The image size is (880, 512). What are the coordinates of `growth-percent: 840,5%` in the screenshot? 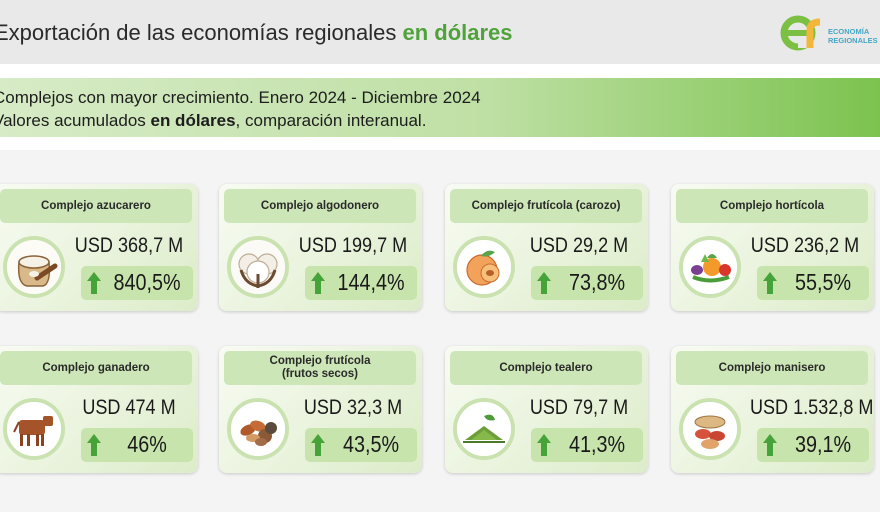 It's located at (147, 282).